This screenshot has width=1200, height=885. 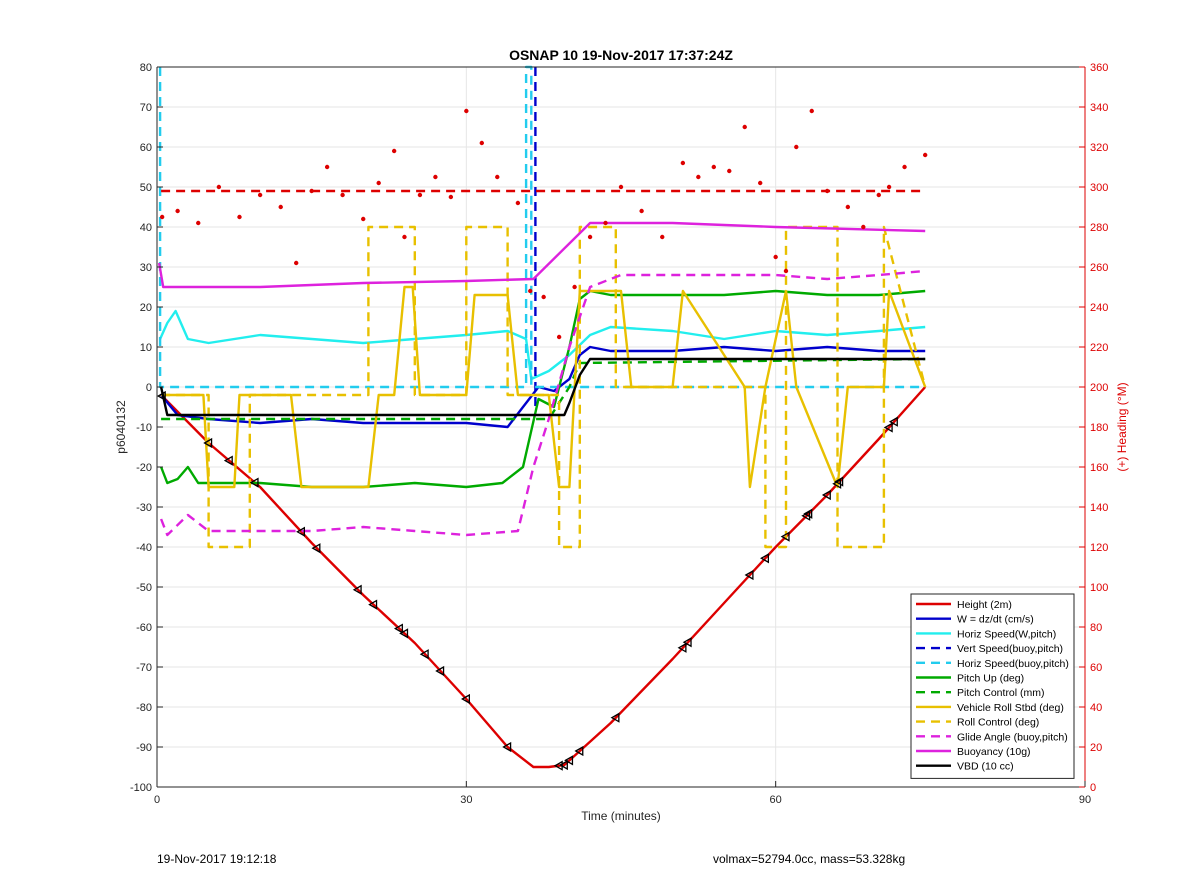 What do you see at coordinates (144, 708) in the screenshot?
I see `y-tick-label: -80` at bounding box center [144, 708].